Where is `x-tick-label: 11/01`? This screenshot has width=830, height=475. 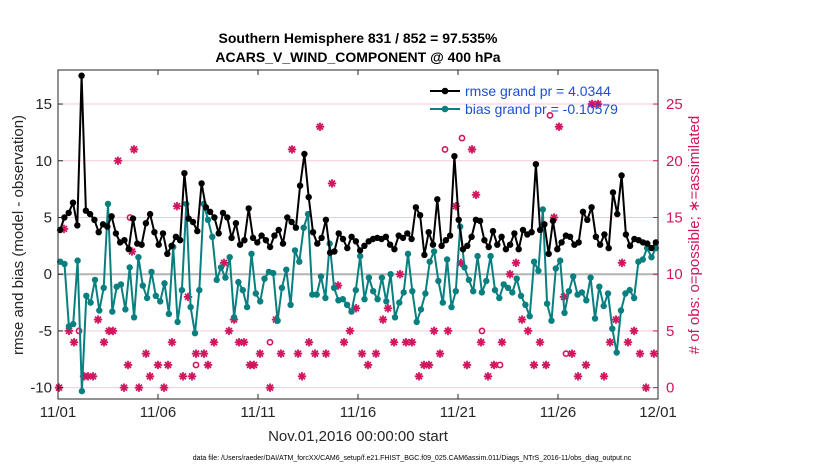 x-tick-label: 11/01 is located at coordinates (58, 412).